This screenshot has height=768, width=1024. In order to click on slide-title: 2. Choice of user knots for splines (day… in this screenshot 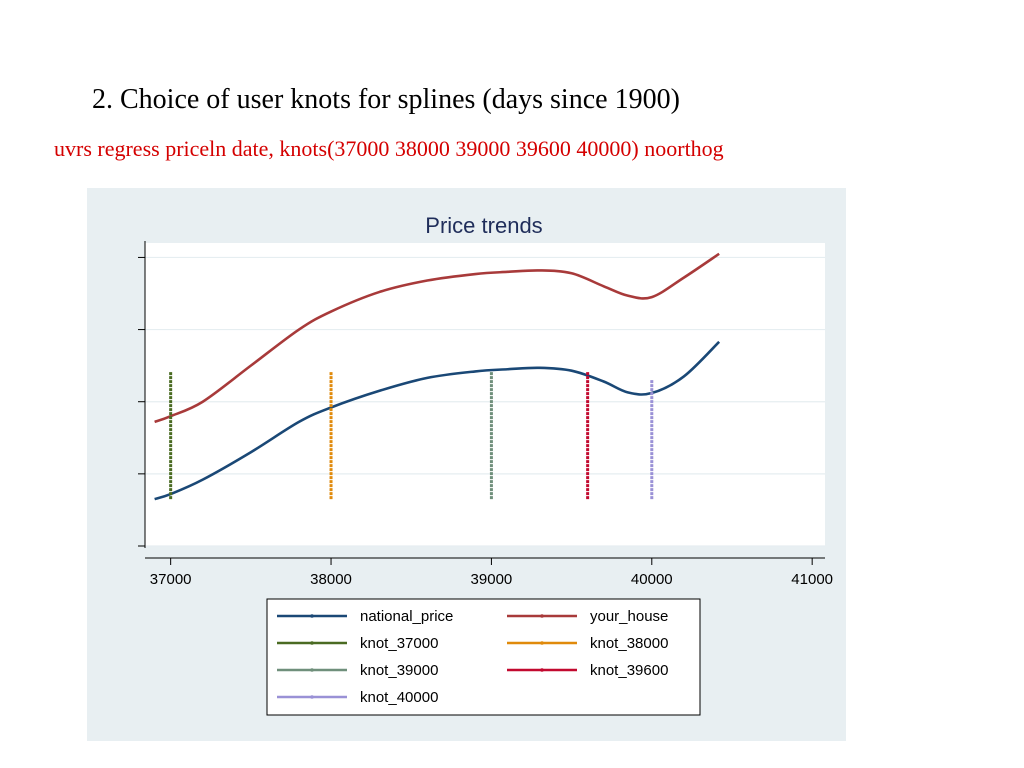, I will do `click(386, 99)`.